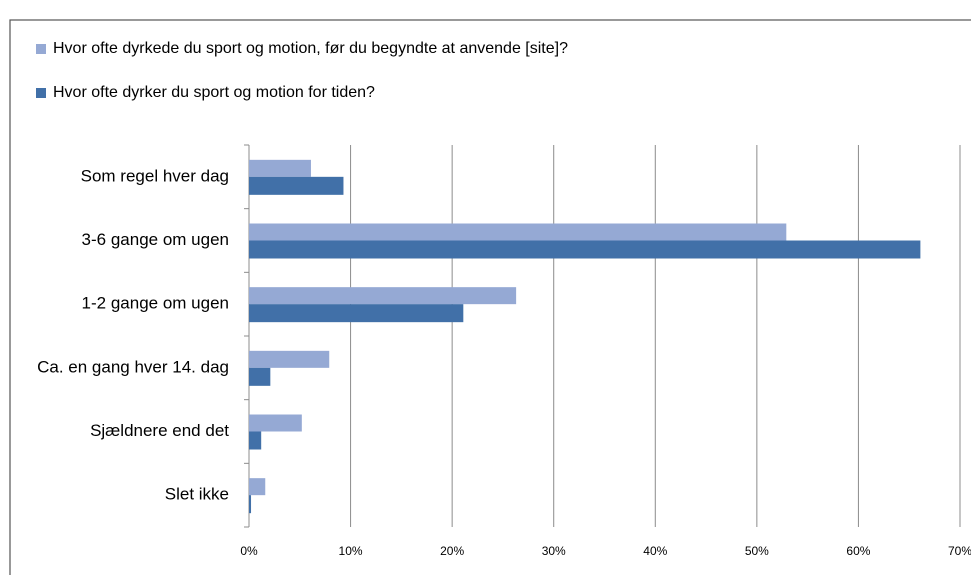 Image resolution: width=971 pixels, height=575 pixels. What do you see at coordinates (351, 551) in the screenshot?
I see `x-tick-label: 10%` at bounding box center [351, 551].